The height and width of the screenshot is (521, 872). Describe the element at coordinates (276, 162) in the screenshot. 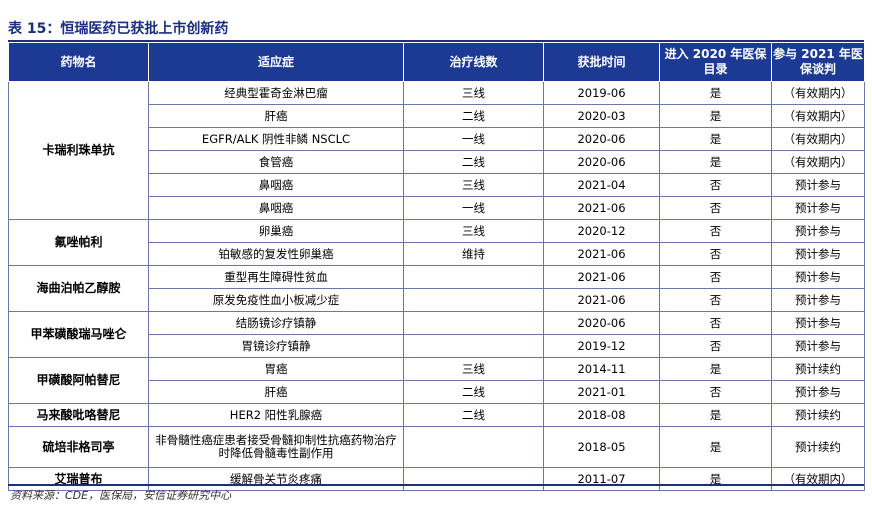

I see `indication-cell: 食管癌` at that location.